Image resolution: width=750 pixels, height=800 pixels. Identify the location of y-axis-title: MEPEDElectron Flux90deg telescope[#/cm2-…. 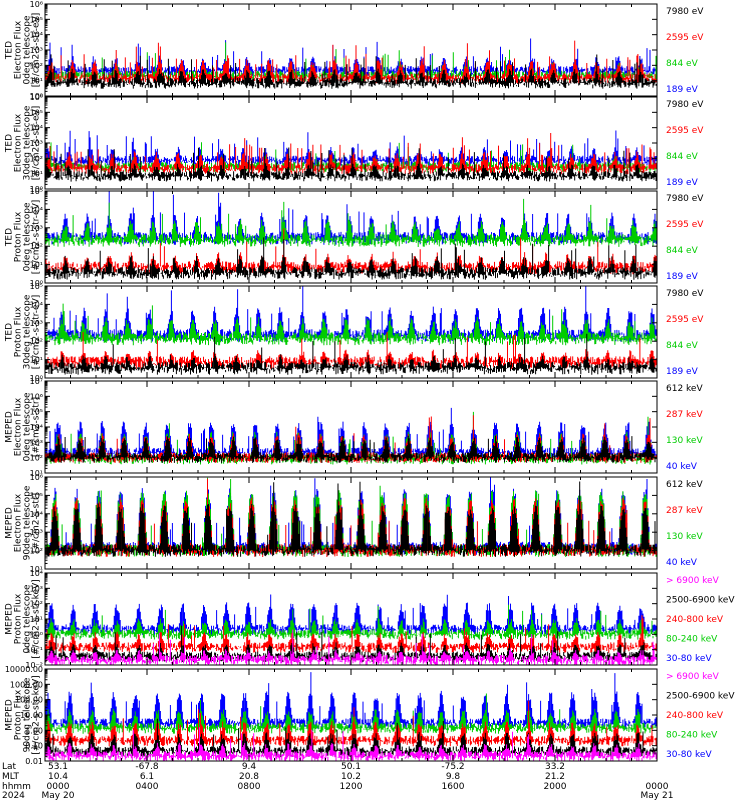
(23, 522).